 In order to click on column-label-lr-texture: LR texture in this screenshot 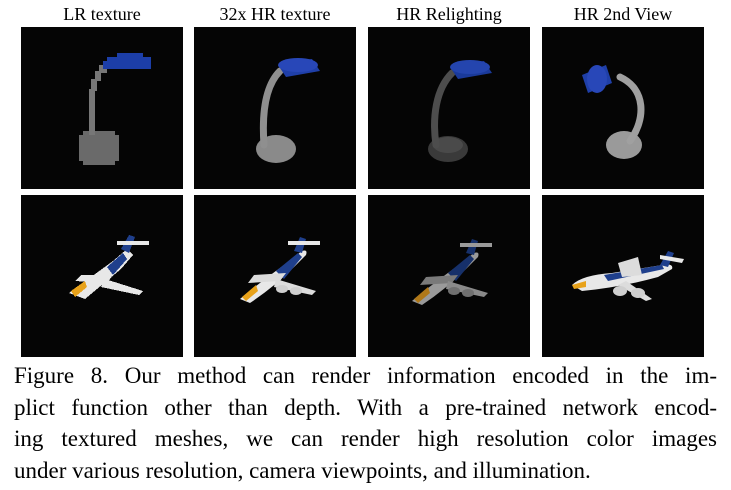, I will do `click(102, 14)`.